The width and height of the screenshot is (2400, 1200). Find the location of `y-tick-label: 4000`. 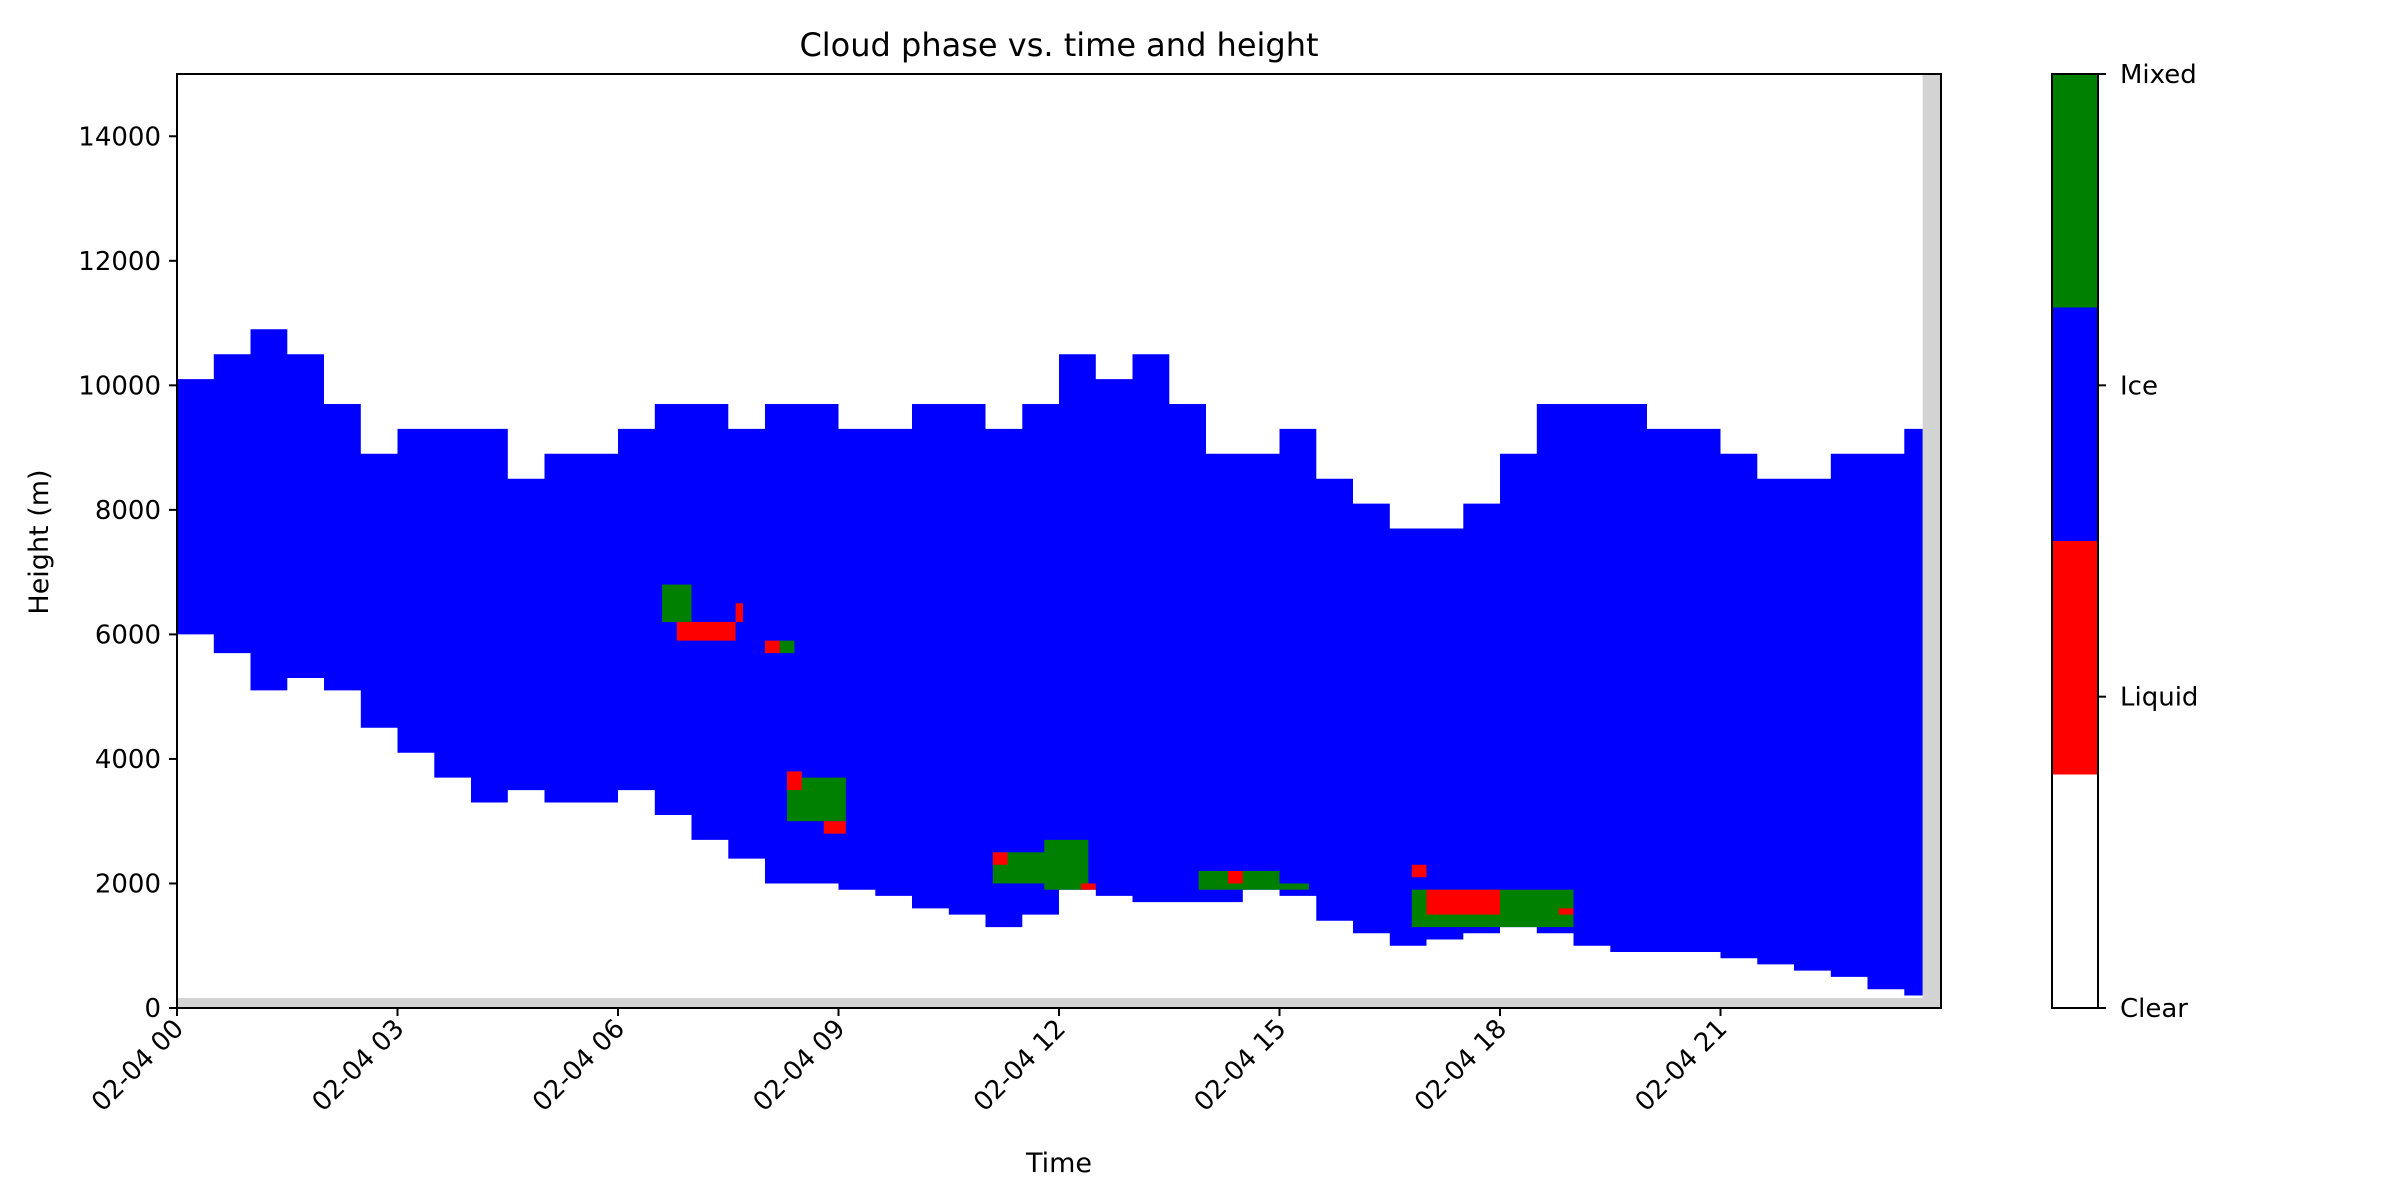

y-tick-label: 4000 is located at coordinates (128, 760).